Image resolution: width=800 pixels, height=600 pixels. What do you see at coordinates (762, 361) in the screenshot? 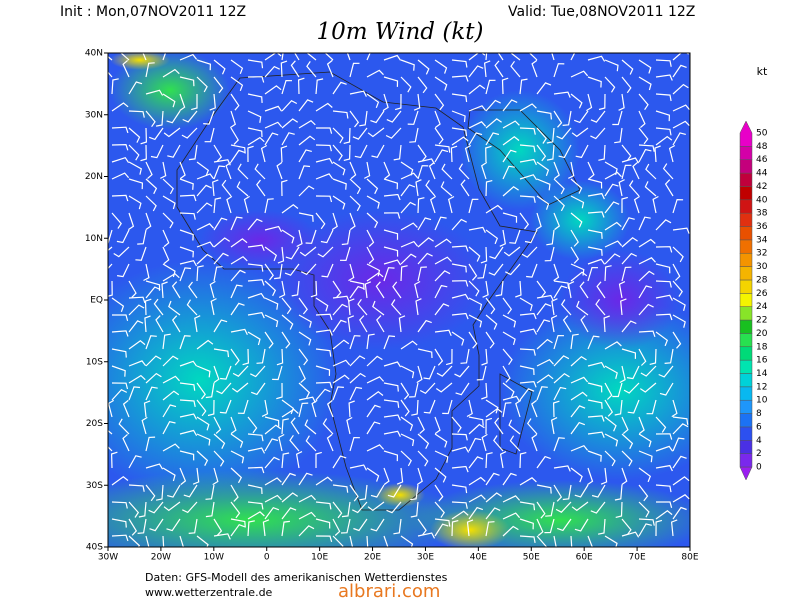
I see `colorbar-label: 16` at bounding box center [762, 361].